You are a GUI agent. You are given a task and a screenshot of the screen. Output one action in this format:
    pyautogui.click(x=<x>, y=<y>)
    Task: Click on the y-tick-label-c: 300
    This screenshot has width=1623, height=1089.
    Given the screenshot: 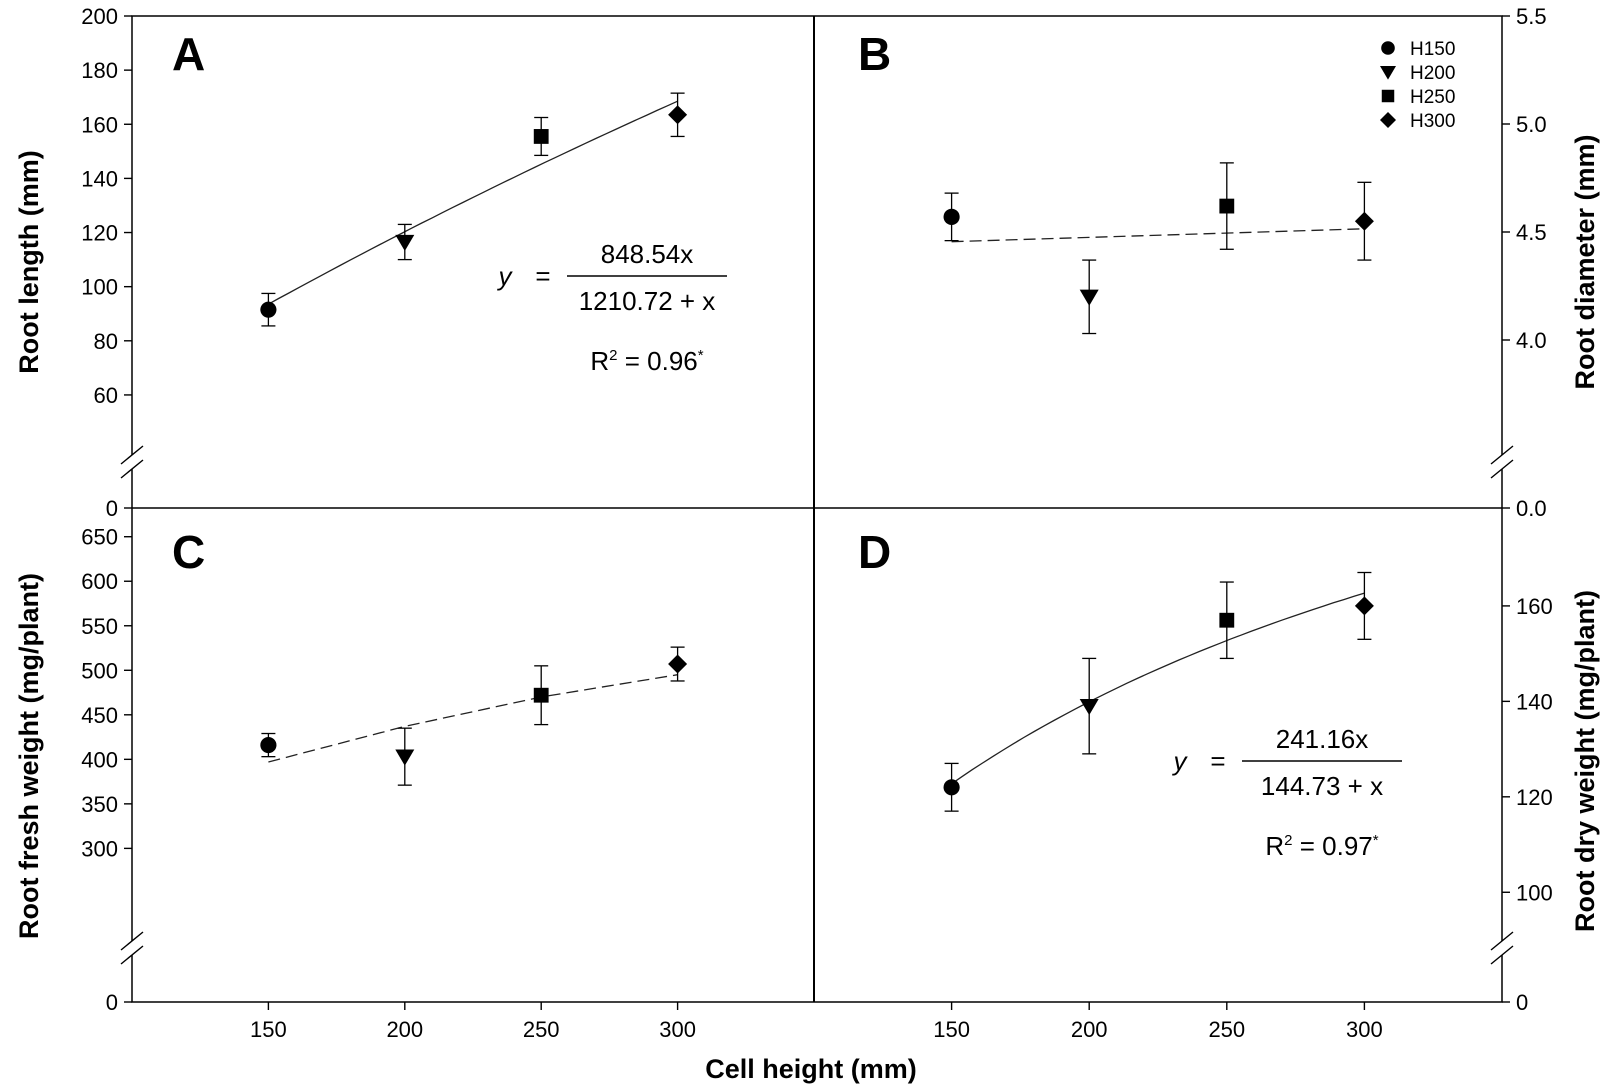 What is the action you would take?
    pyautogui.click(x=99, y=848)
    